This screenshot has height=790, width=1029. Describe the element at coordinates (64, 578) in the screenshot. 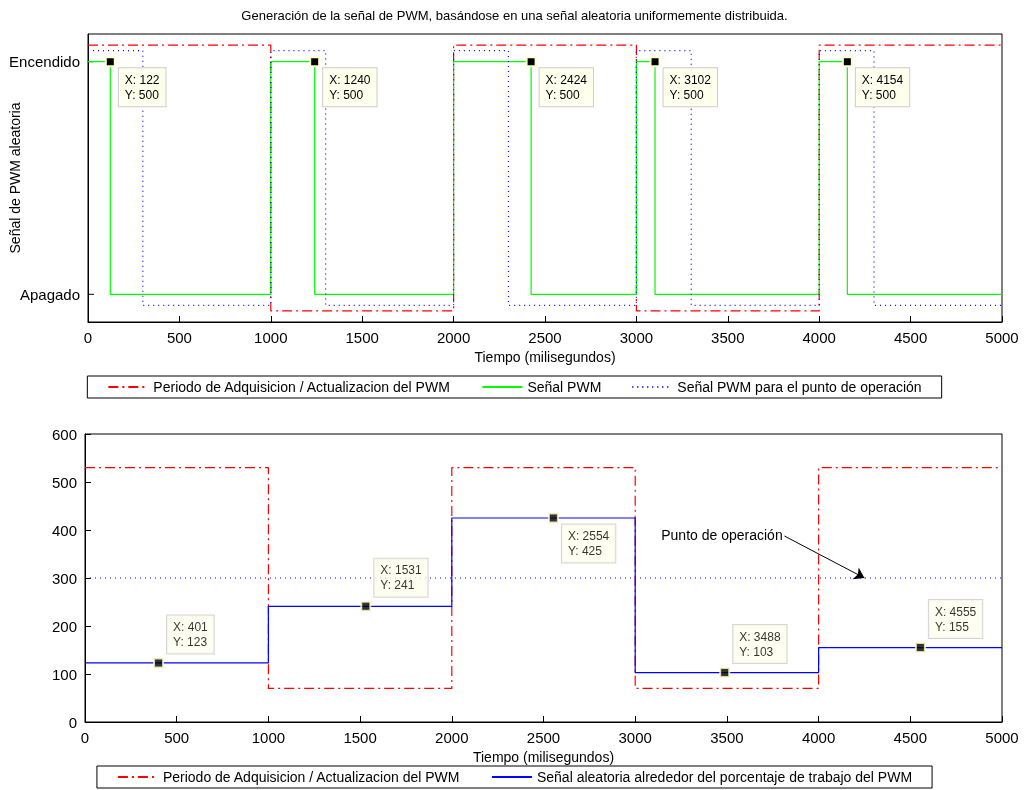

I see `y-tick-label: 300` at that location.